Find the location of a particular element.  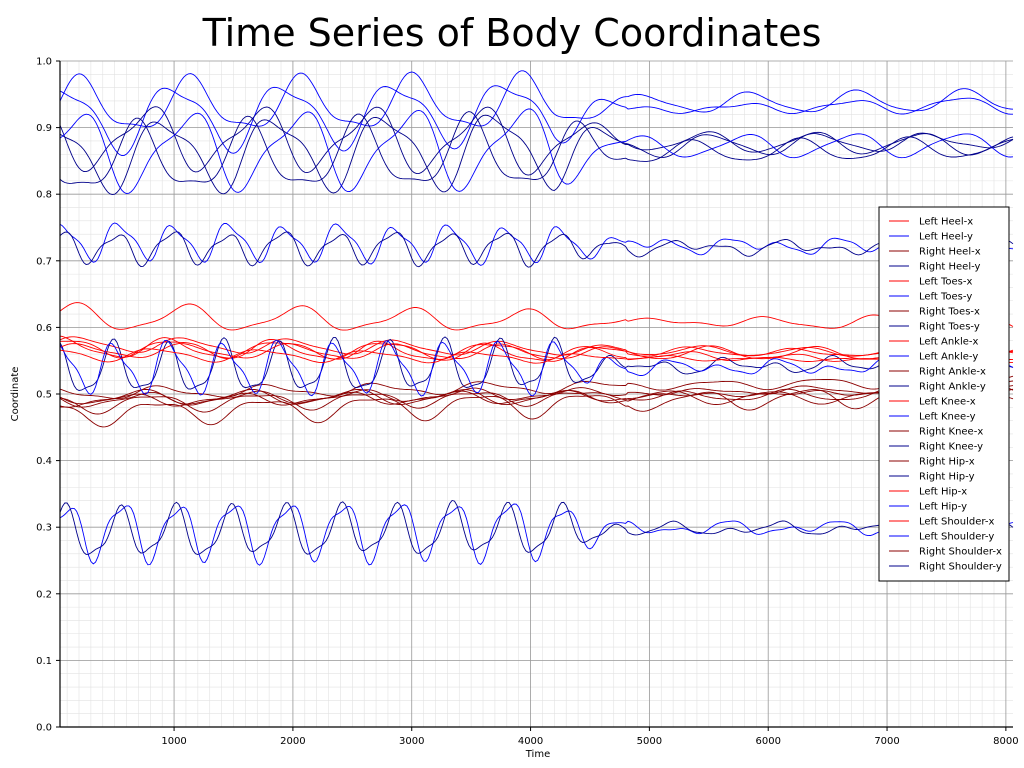

series-line-left-hip-x is located at coordinates (536, 351).